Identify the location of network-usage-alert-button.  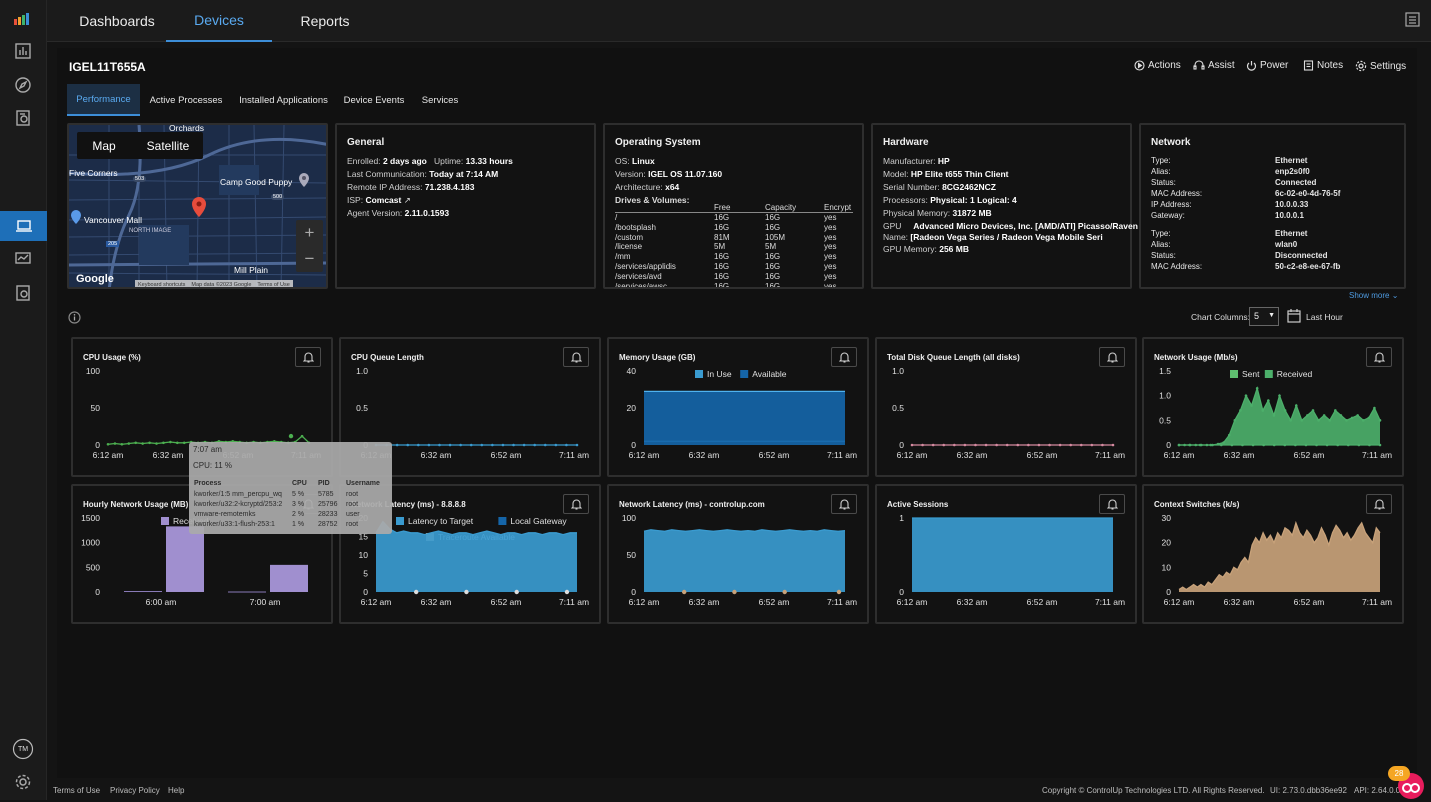
(1379, 357).